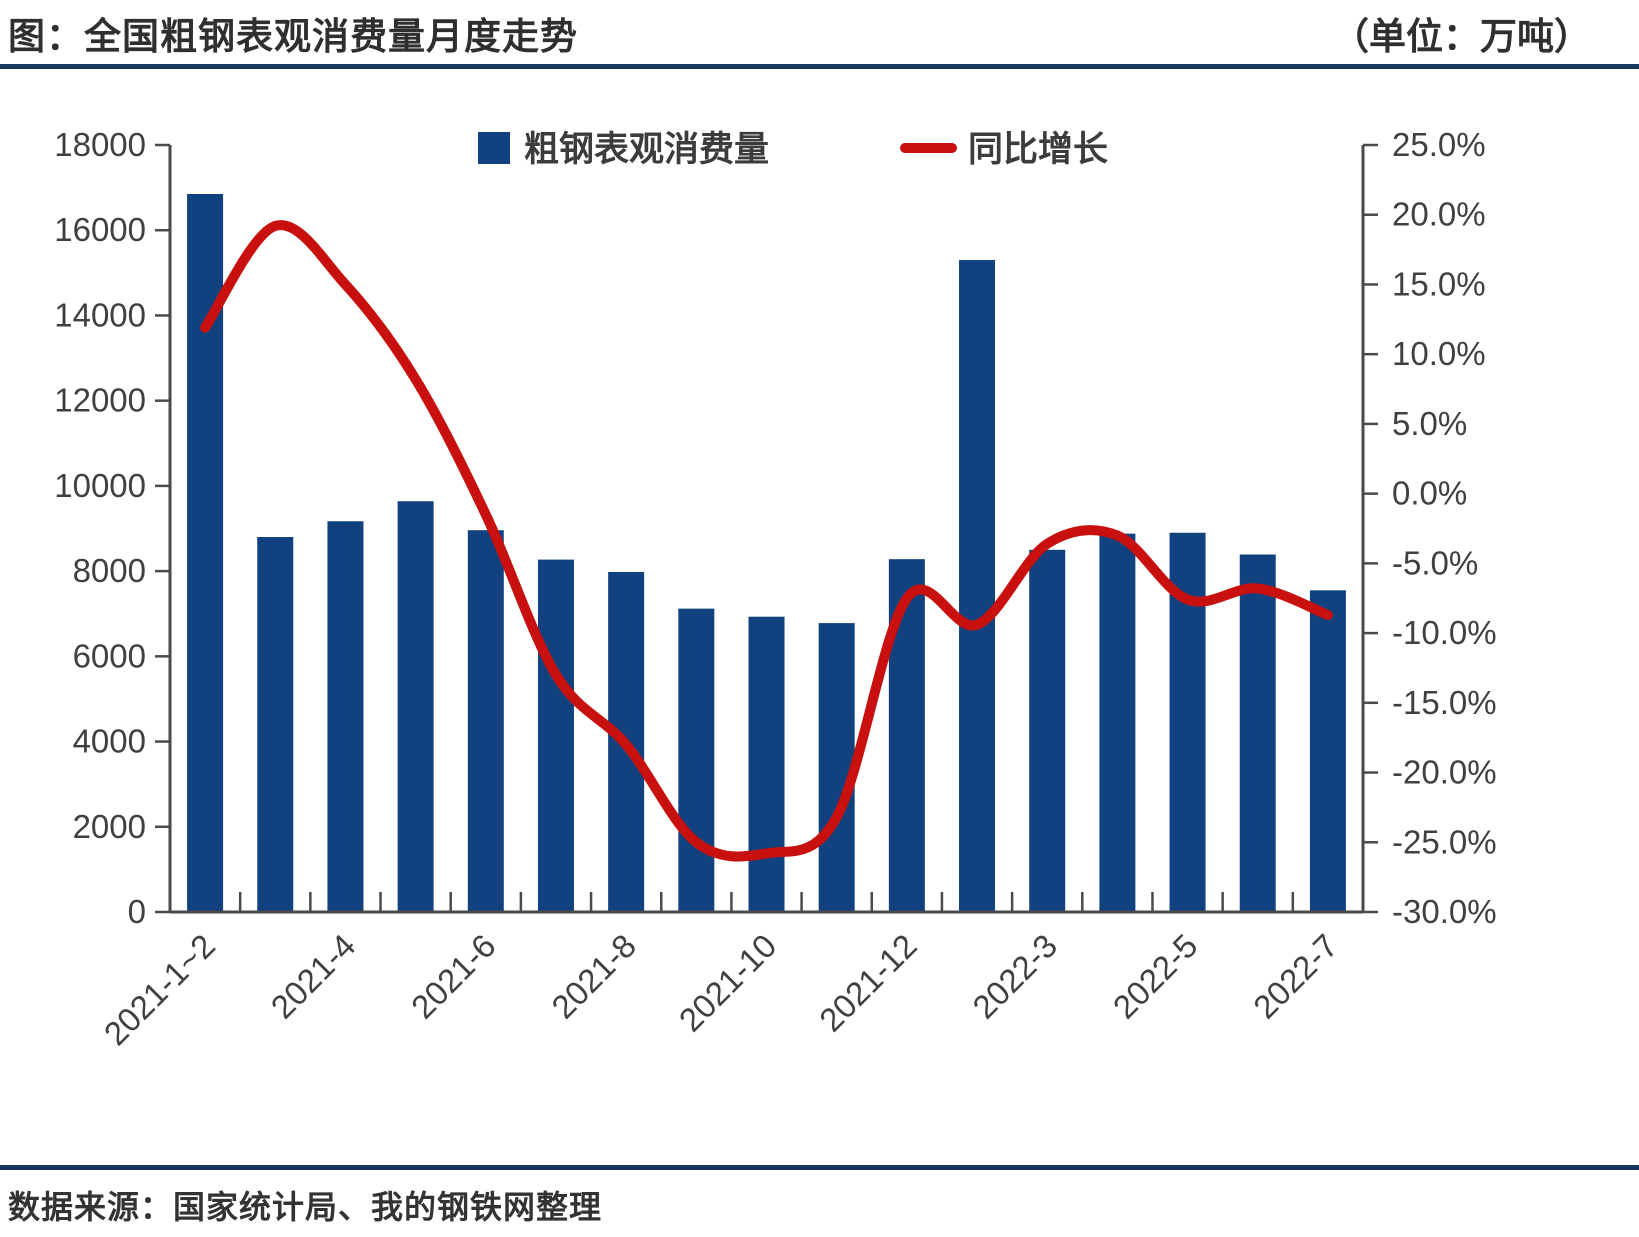 Image resolution: width=1639 pixels, height=1237 pixels. Describe the element at coordinates (593, 976) in the screenshot. I see `x-tick-label: 2021-8` at that location.